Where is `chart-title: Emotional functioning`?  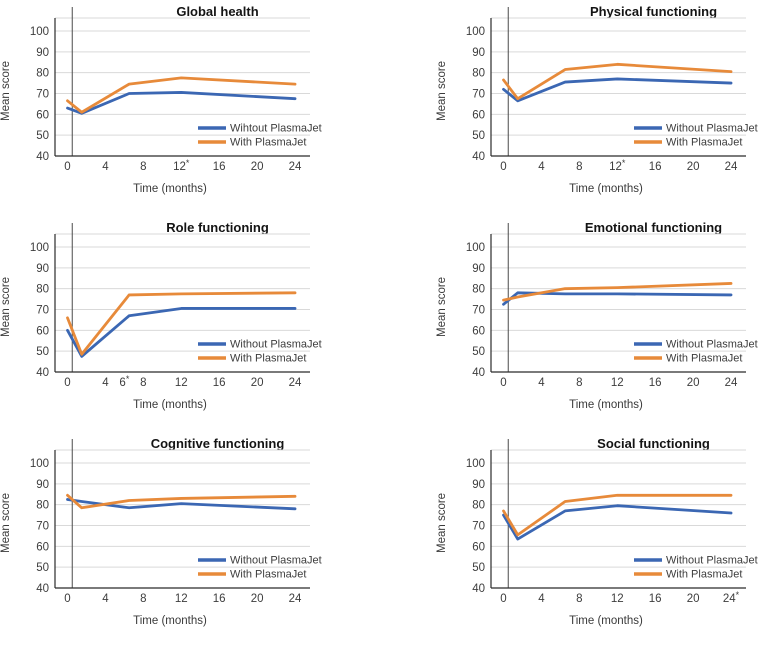
chart-title: Emotional functioning is located at coordinates (653, 227).